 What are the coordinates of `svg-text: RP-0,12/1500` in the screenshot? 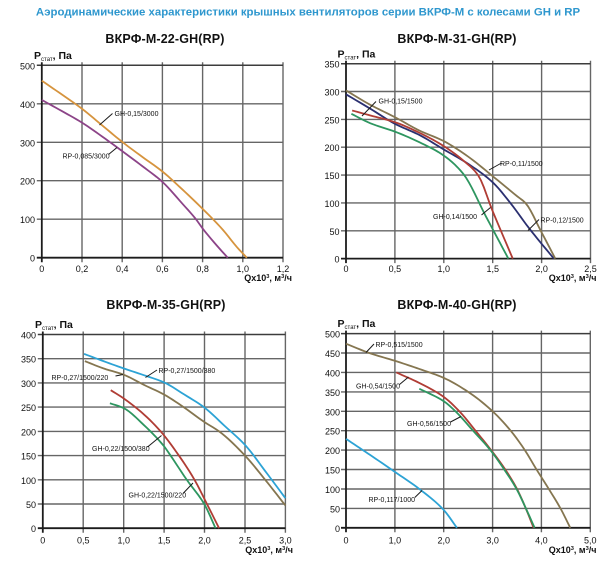 It's located at (562, 221).